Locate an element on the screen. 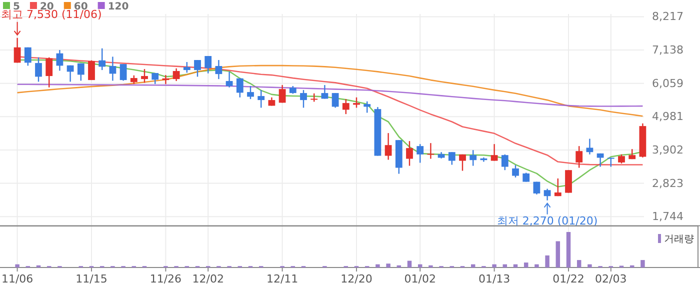  x-tick-label: 01/13 is located at coordinates (494, 279).